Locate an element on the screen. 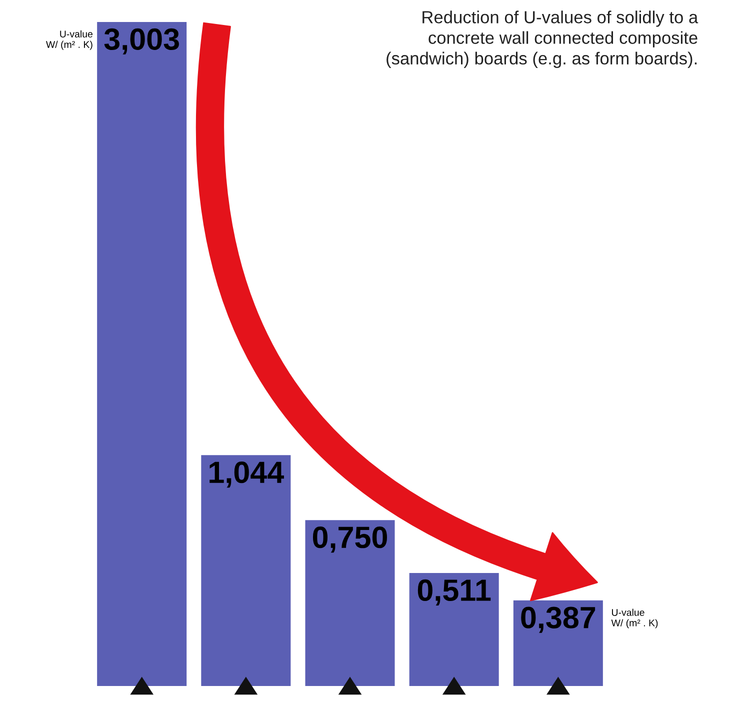 The image size is (731, 708). chart-title: Reduction of U-values of solidly to a concrete wall connected composite (sandwich) boards (e.g. as form boards). is located at coordinates (542, 39).